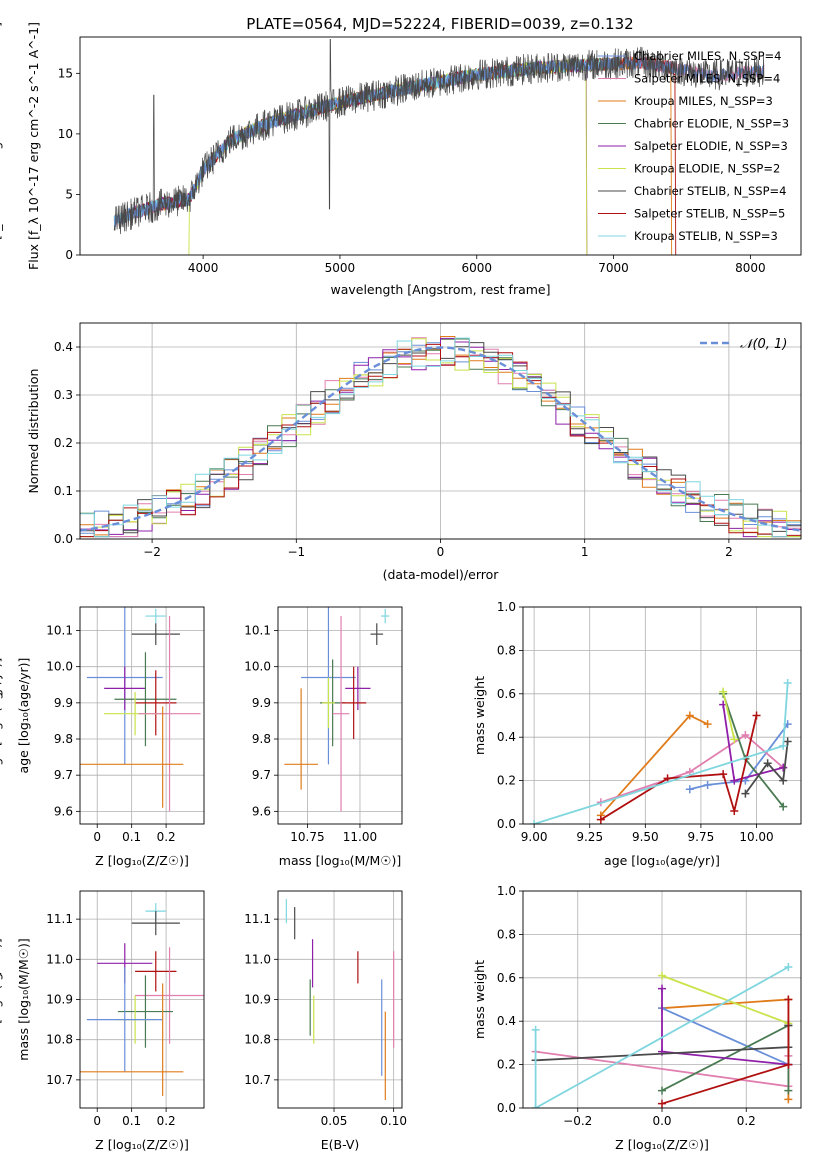 The image size is (819, 1170). I want to click on series-chabrier_miles, so click(738, 757).